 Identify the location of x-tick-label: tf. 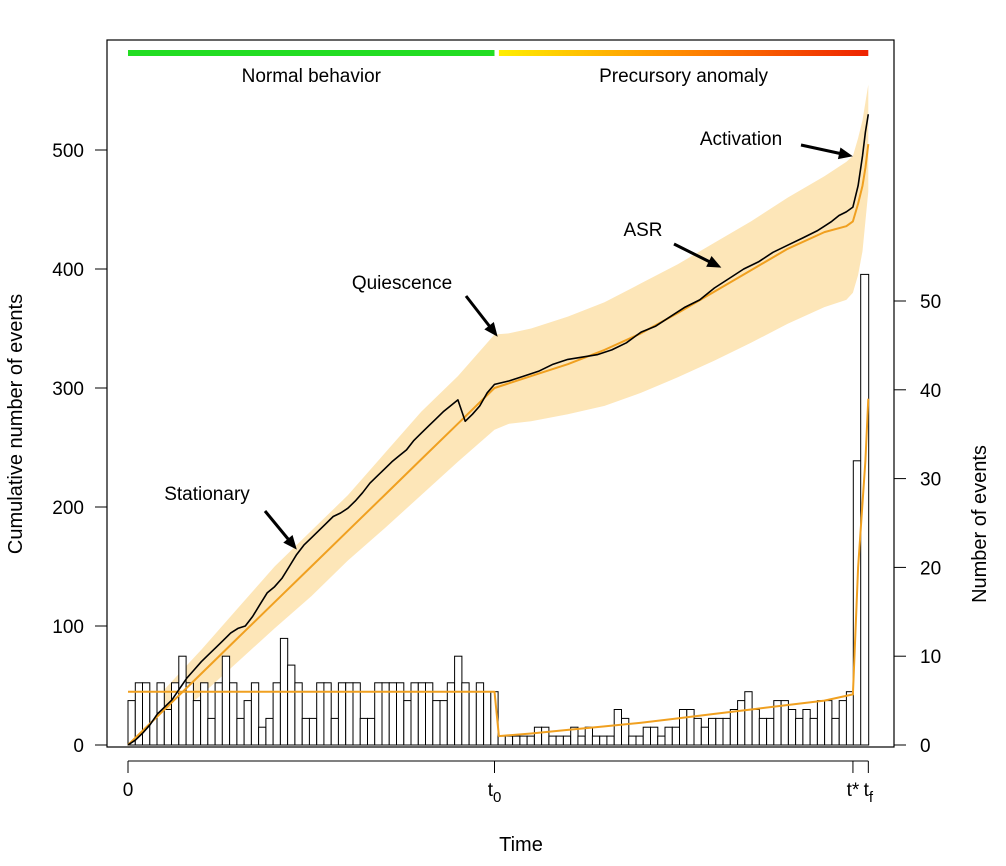
(869, 793).